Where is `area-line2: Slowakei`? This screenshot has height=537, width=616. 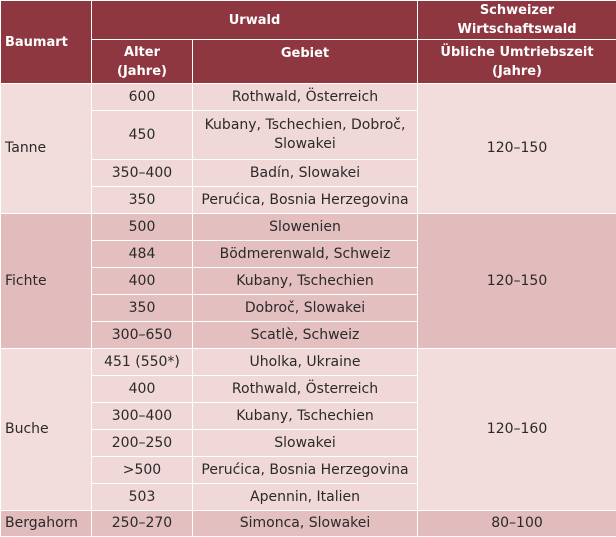 area-line2: Slowakei is located at coordinates (304, 144).